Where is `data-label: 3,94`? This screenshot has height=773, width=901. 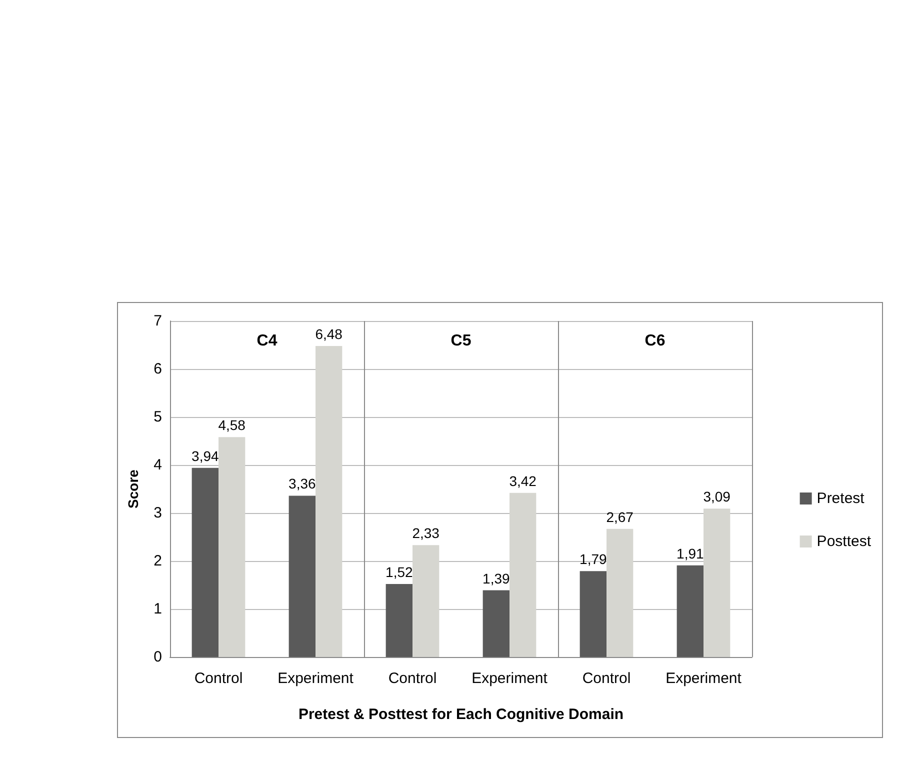 data-label: 3,94 is located at coordinates (205, 456).